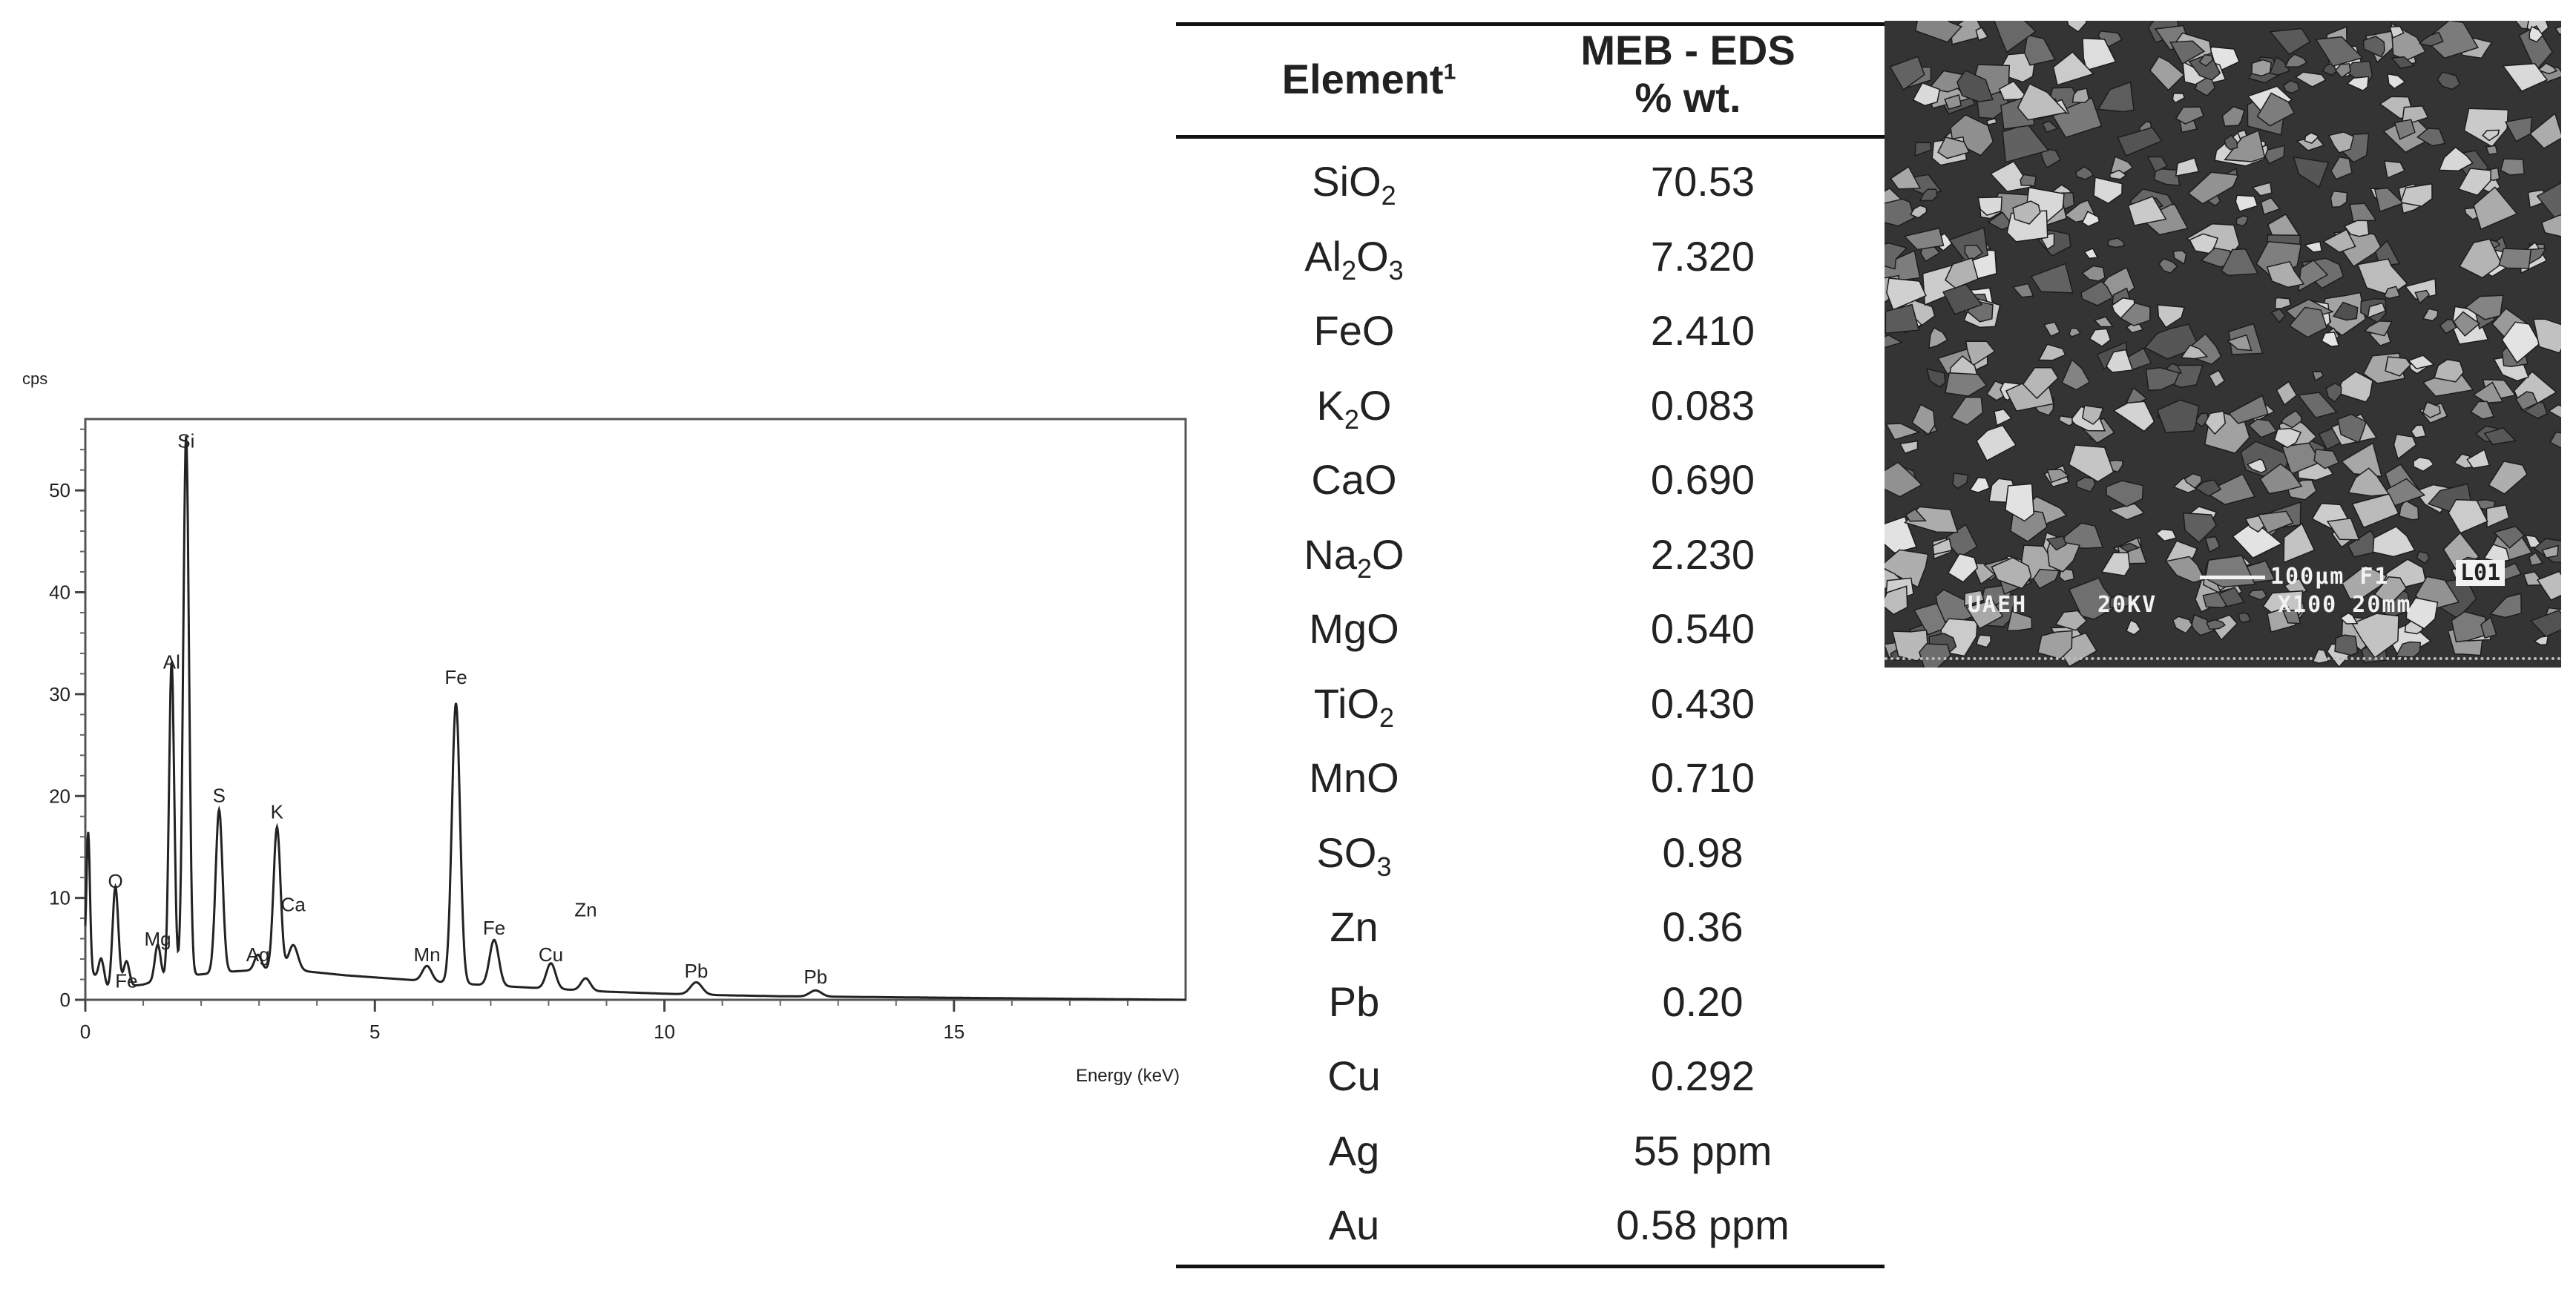 The width and height of the screenshot is (2576, 1295). I want to click on element-subscript: 3, so click(1384, 866).